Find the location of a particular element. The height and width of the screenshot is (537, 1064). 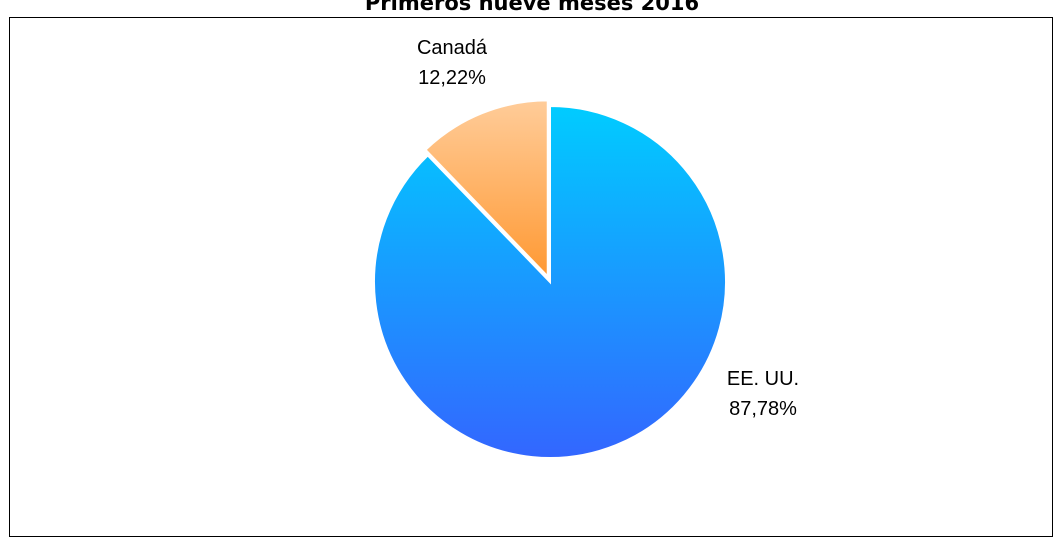

slice-percent-label: 12,22% is located at coordinates (452, 78).